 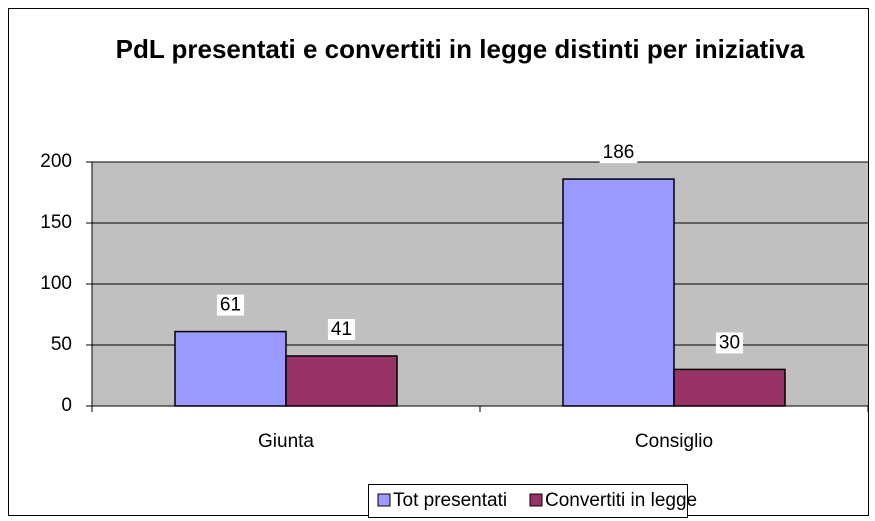 What do you see at coordinates (674, 441) in the screenshot?
I see `x-tick-label: Consiglio` at bounding box center [674, 441].